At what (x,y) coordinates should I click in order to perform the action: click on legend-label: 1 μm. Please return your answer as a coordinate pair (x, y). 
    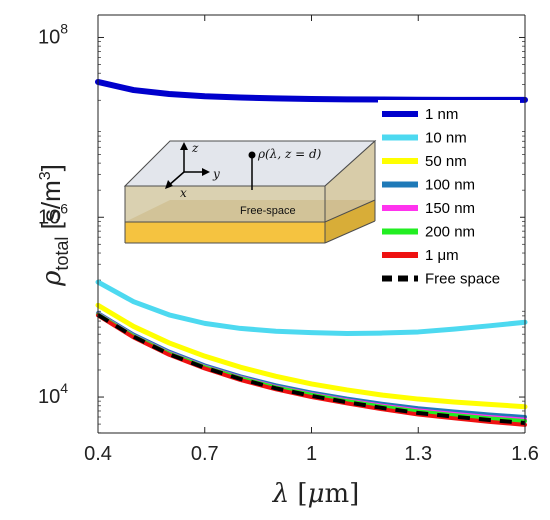
    Looking at the image, I should click on (442, 255).